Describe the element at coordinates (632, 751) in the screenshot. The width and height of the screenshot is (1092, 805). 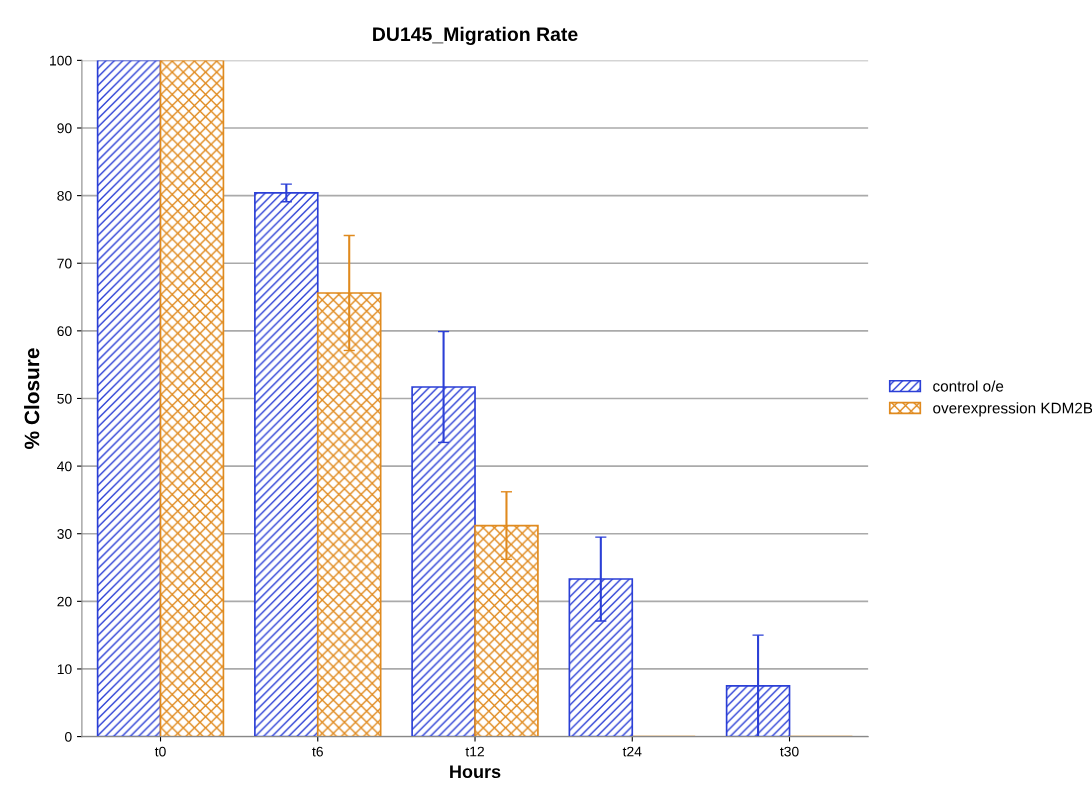
I see `x-tick-label: t24` at that location.